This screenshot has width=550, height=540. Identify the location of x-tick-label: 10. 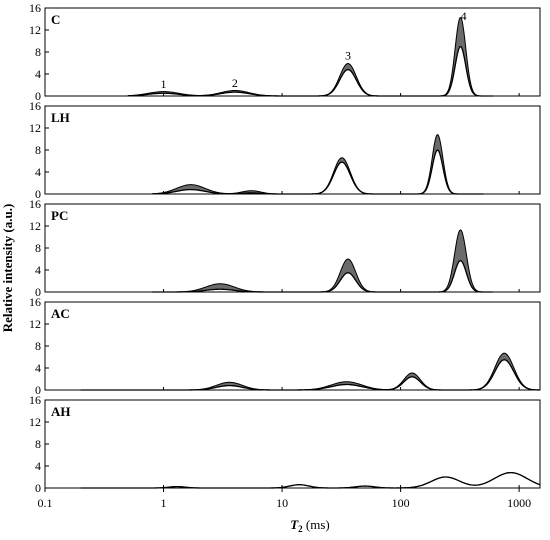
(282, 503).